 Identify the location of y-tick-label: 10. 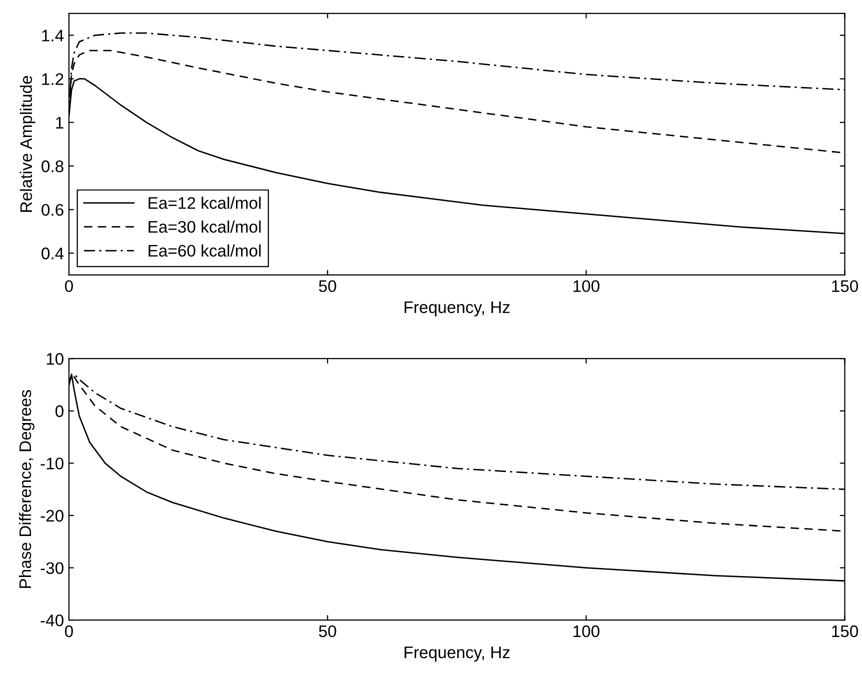
(55, 359).